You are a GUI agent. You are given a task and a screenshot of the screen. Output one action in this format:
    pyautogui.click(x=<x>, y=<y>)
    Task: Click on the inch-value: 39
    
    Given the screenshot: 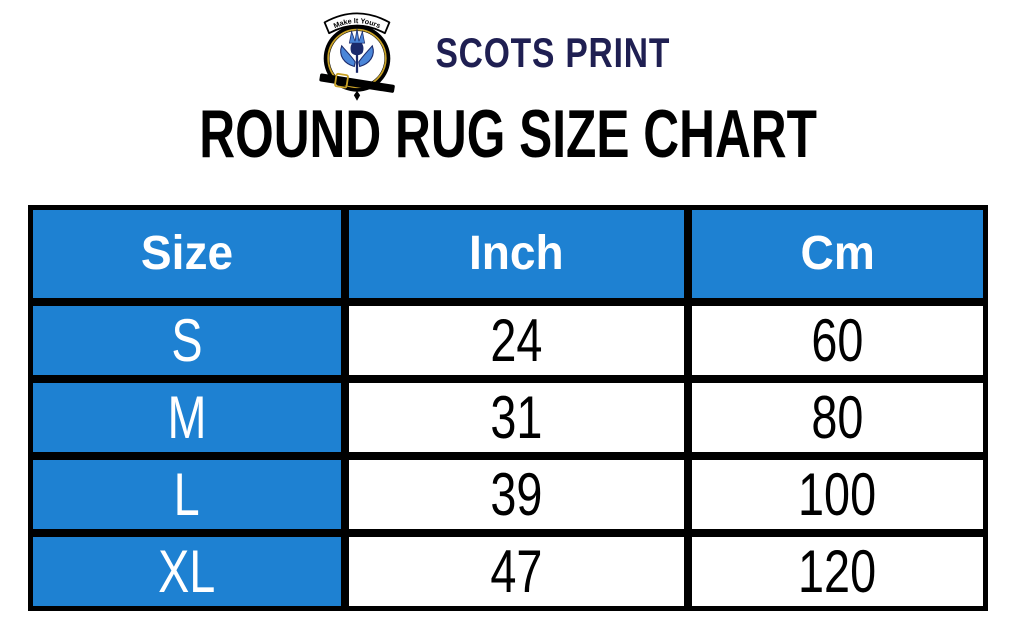 What is the action you would take?
    pyautogui.click(x=516, y=494)
    